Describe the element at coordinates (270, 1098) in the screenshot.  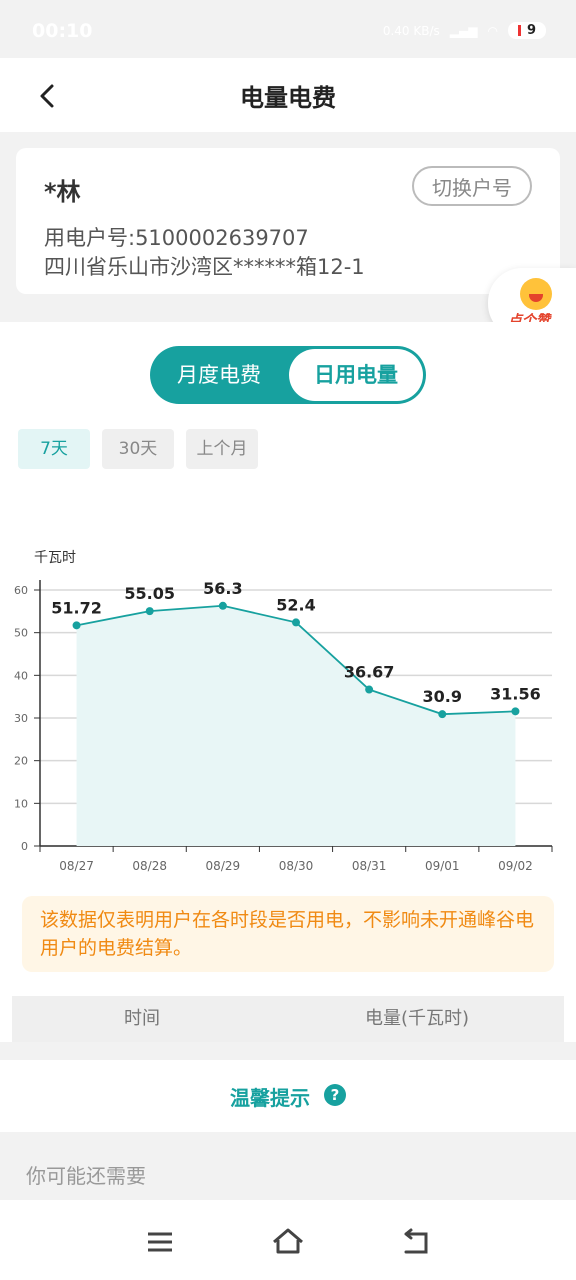
I see `tips-label: 温馨提示` at that location.